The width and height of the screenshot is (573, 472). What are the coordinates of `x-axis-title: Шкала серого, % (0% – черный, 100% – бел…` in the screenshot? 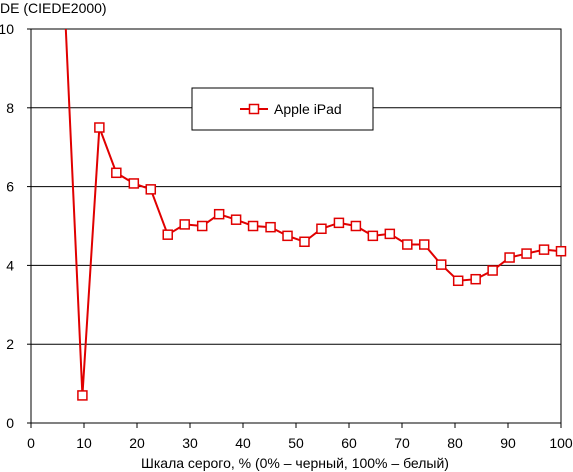 It's located at (295, 463).